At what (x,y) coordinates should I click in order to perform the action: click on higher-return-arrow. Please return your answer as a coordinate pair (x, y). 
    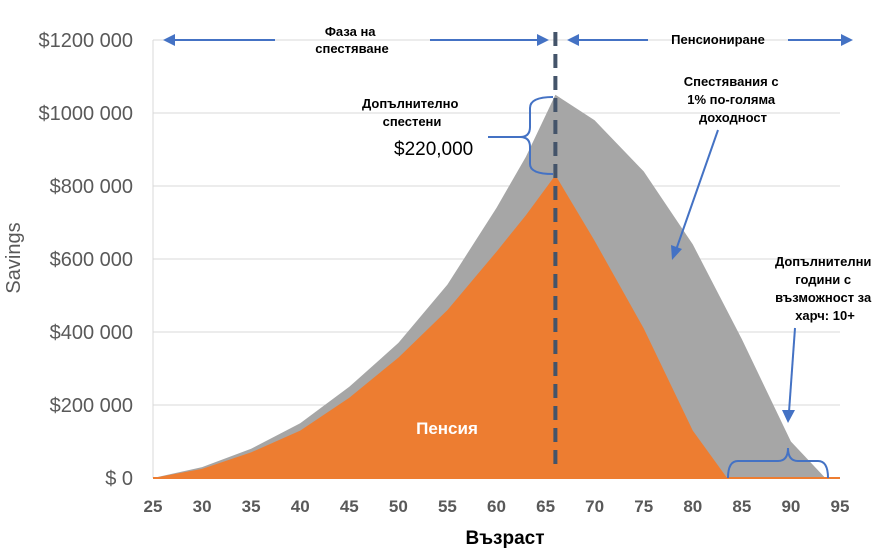
    Looking at the image, I should click on (695, 194).